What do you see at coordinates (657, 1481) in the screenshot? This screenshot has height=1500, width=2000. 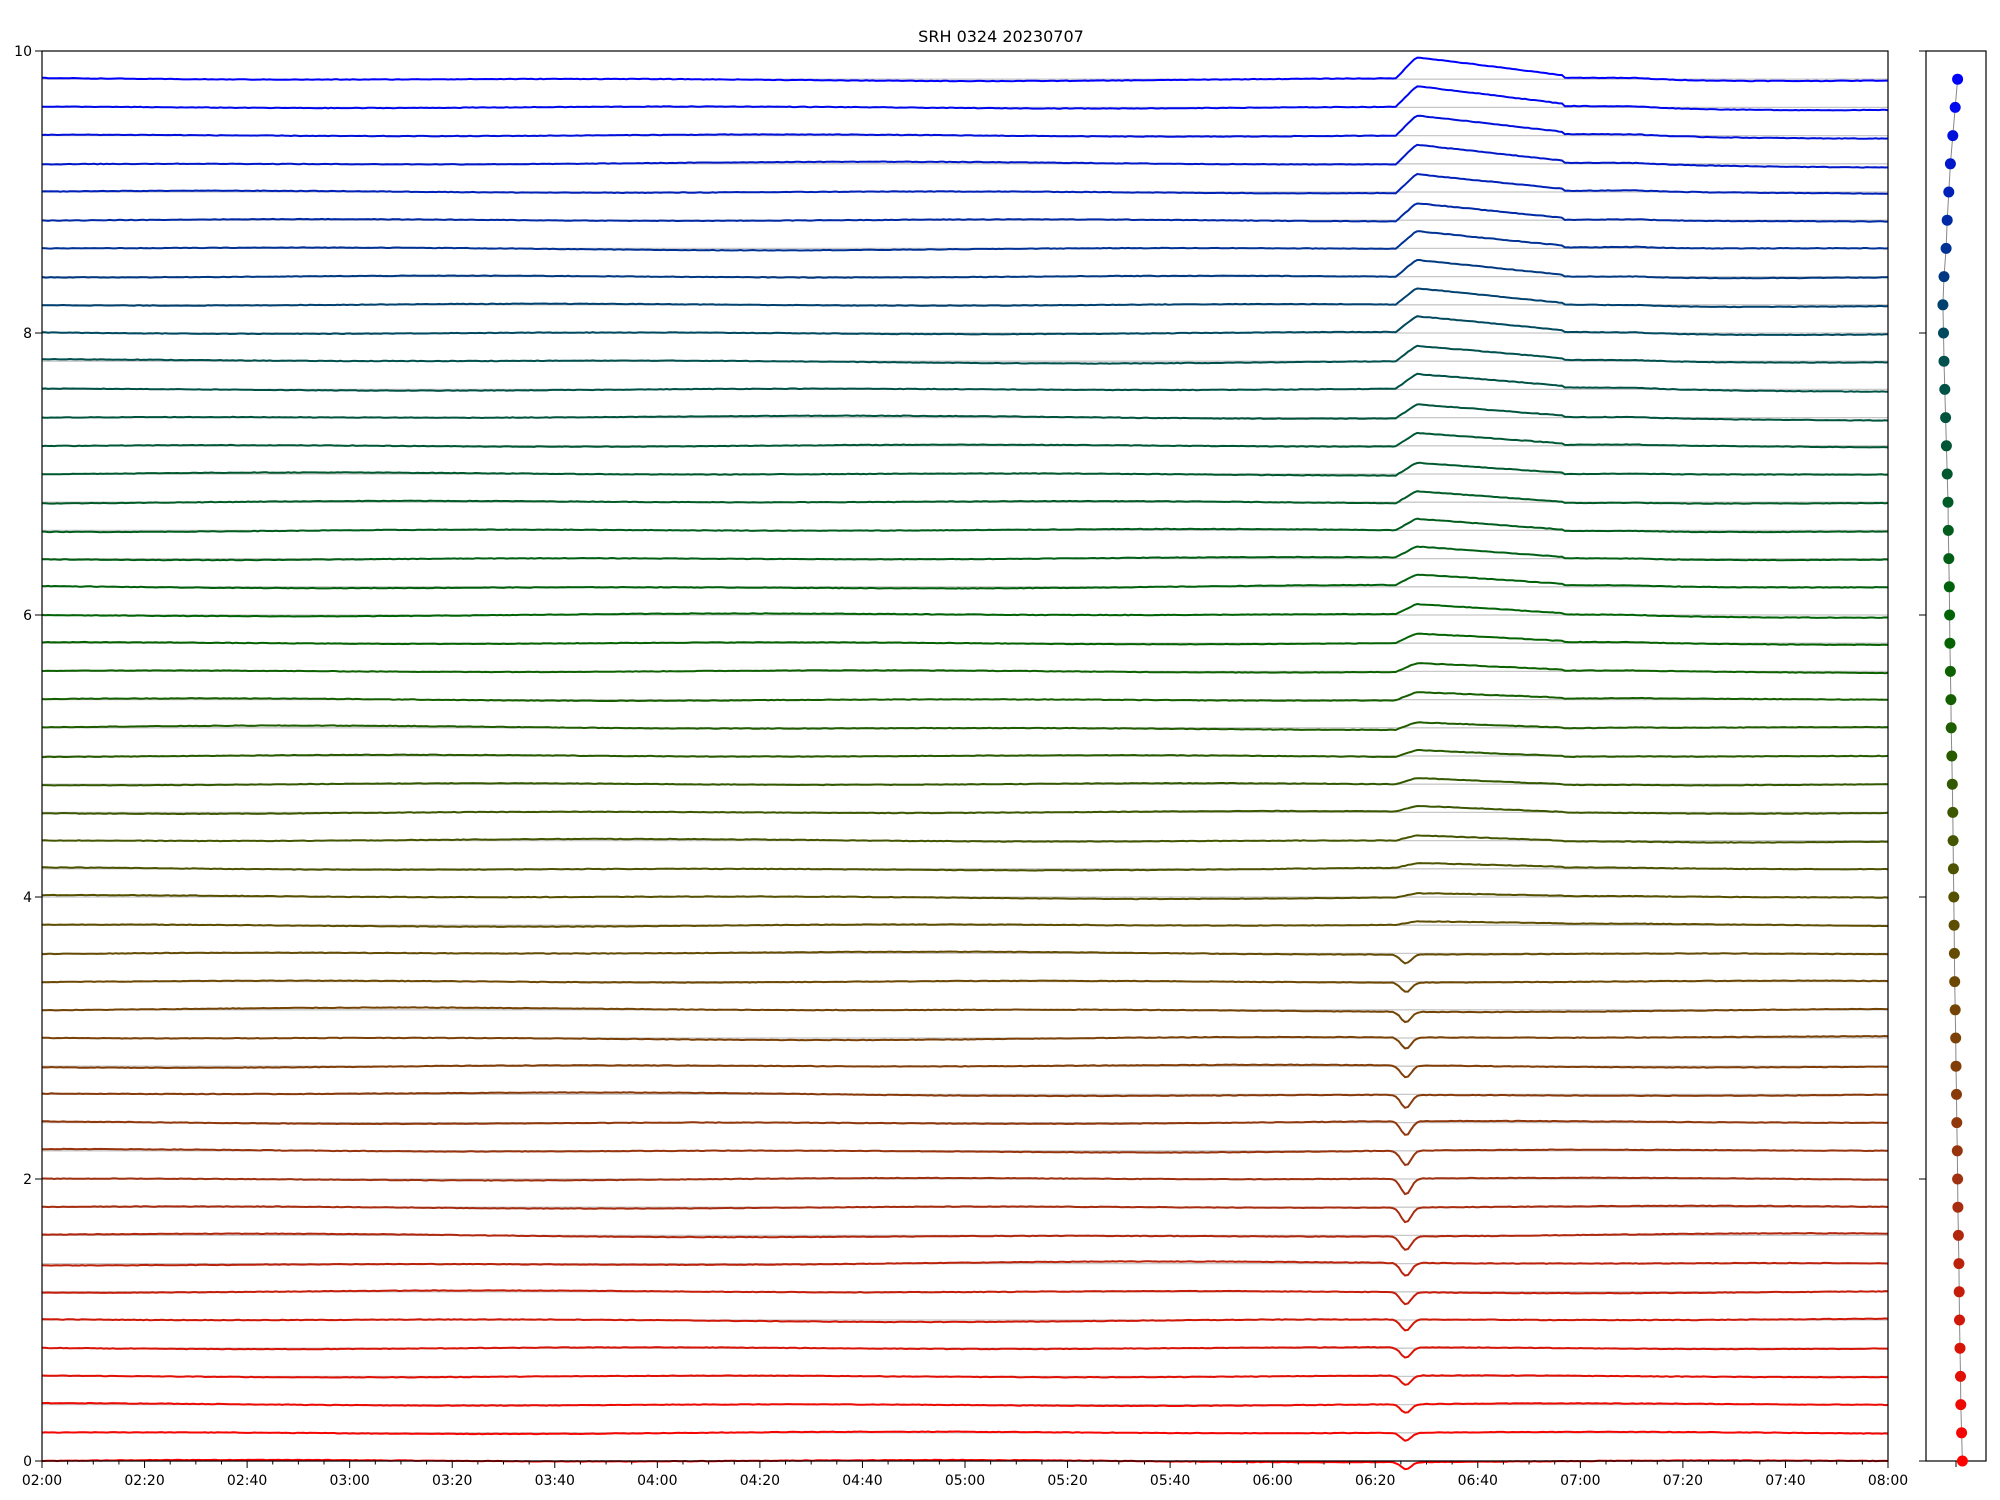 I see `x-tick-label: 04:00` at bounding box center [657, 1481].